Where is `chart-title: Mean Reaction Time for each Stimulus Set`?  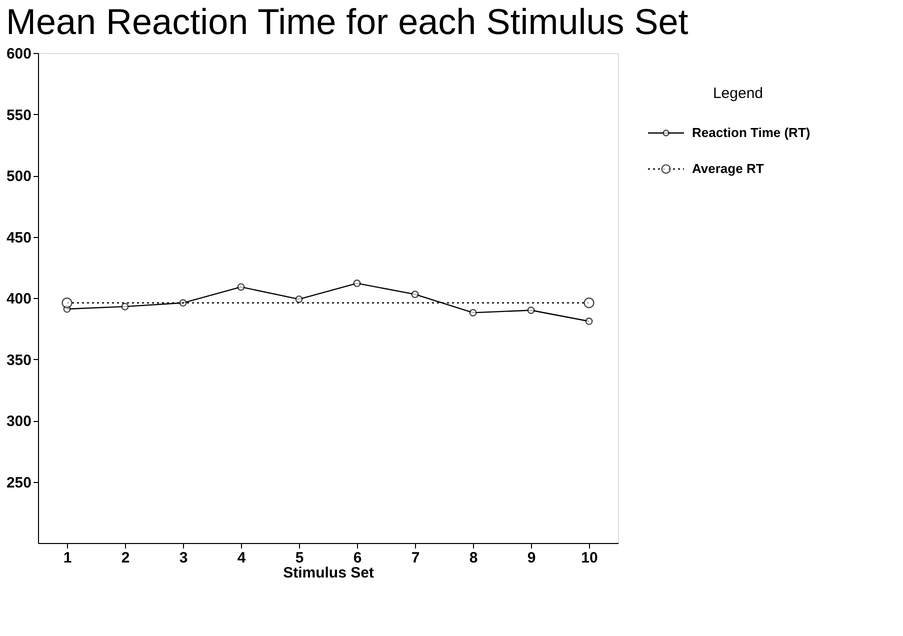 chart-title: Mean Reaction Time for each Stimulus Set is located at coordinates (347, 21).